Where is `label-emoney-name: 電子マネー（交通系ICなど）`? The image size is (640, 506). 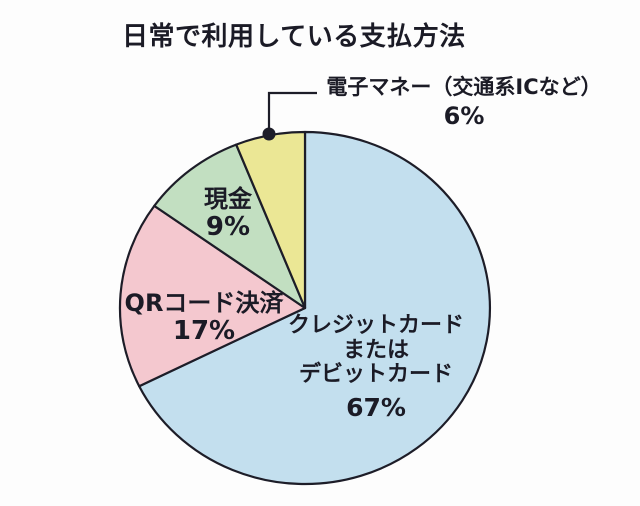
label-emoney-name: 電子マネー（交通系ICなど） is located at coordinates (464, 87).